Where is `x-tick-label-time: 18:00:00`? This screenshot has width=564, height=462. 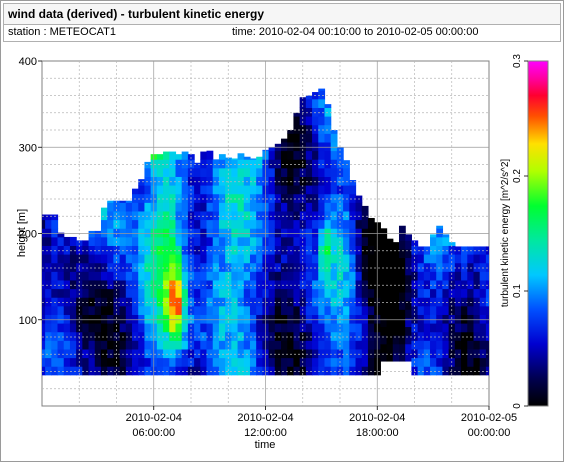
x-tick-label-time: 18:00:00 is located at coordinates (377, 433).